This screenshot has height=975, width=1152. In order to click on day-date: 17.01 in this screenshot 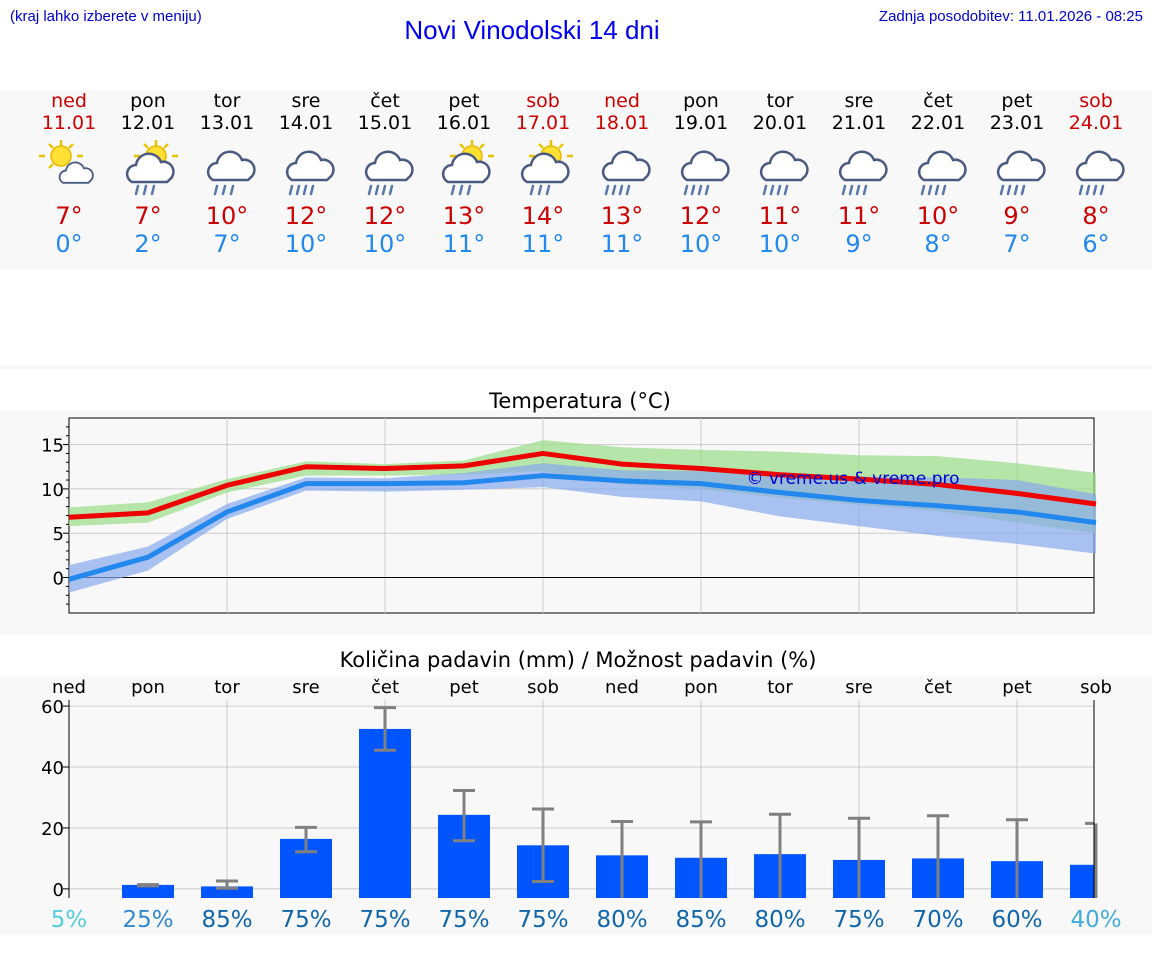, I will do `click(543, 123)`.